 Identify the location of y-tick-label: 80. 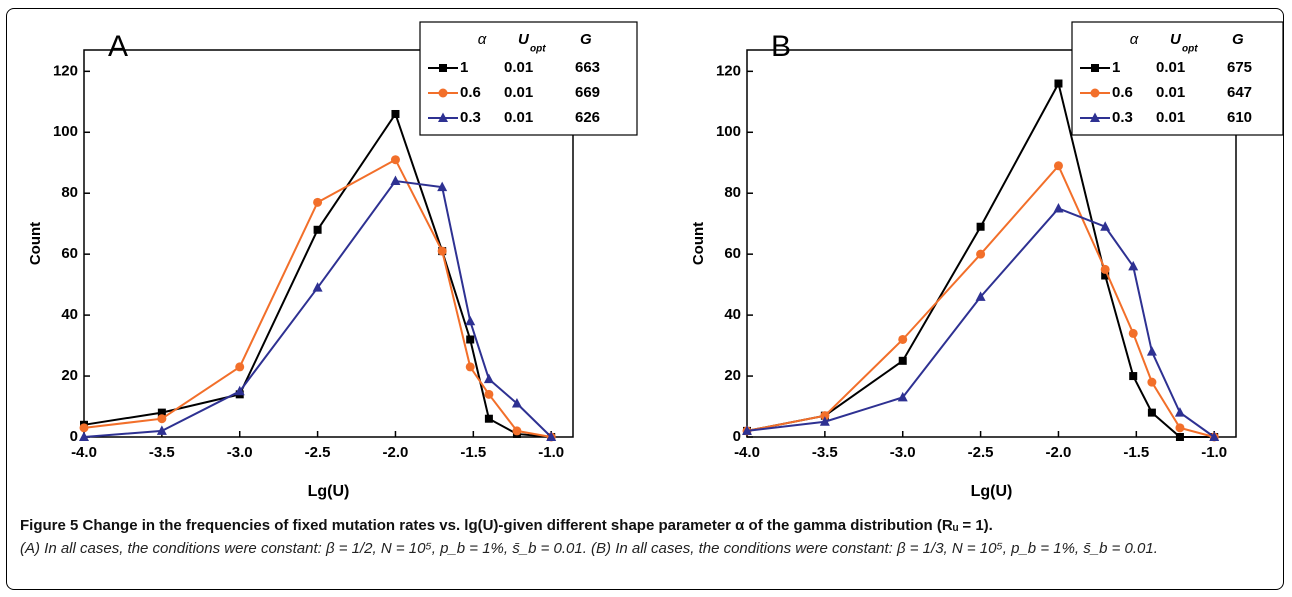
(69, 192).